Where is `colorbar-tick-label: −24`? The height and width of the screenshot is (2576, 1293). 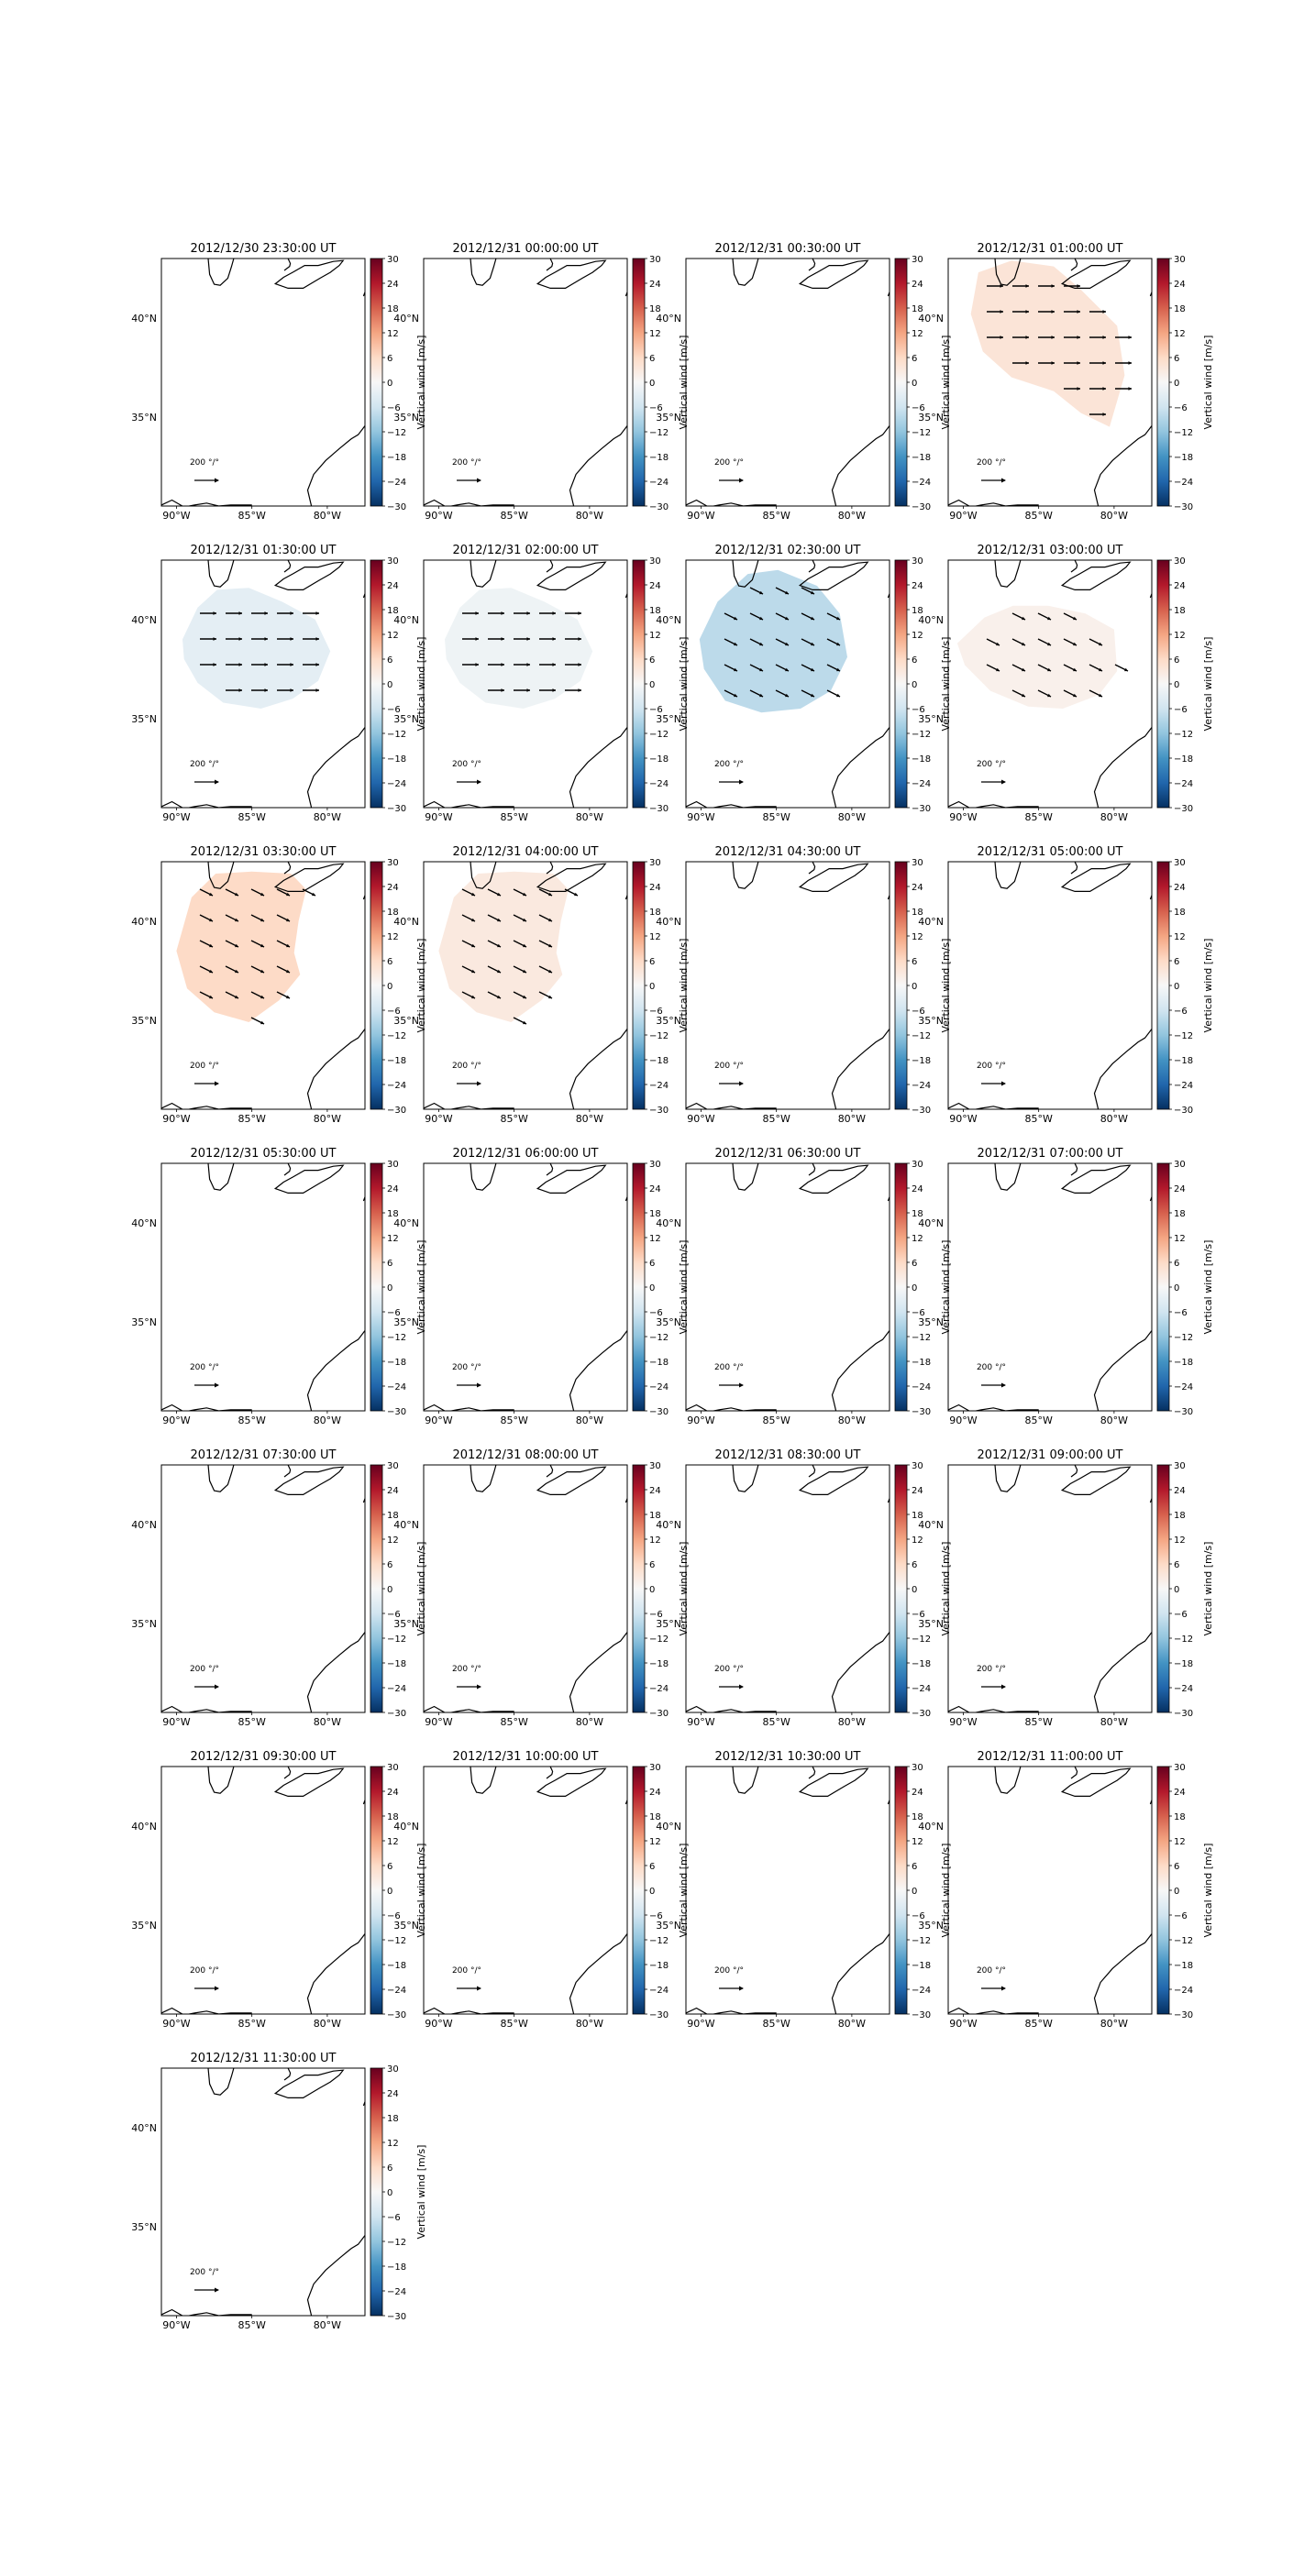
colorbar-tick-label: −24 is located at coordinates (396, 1086).